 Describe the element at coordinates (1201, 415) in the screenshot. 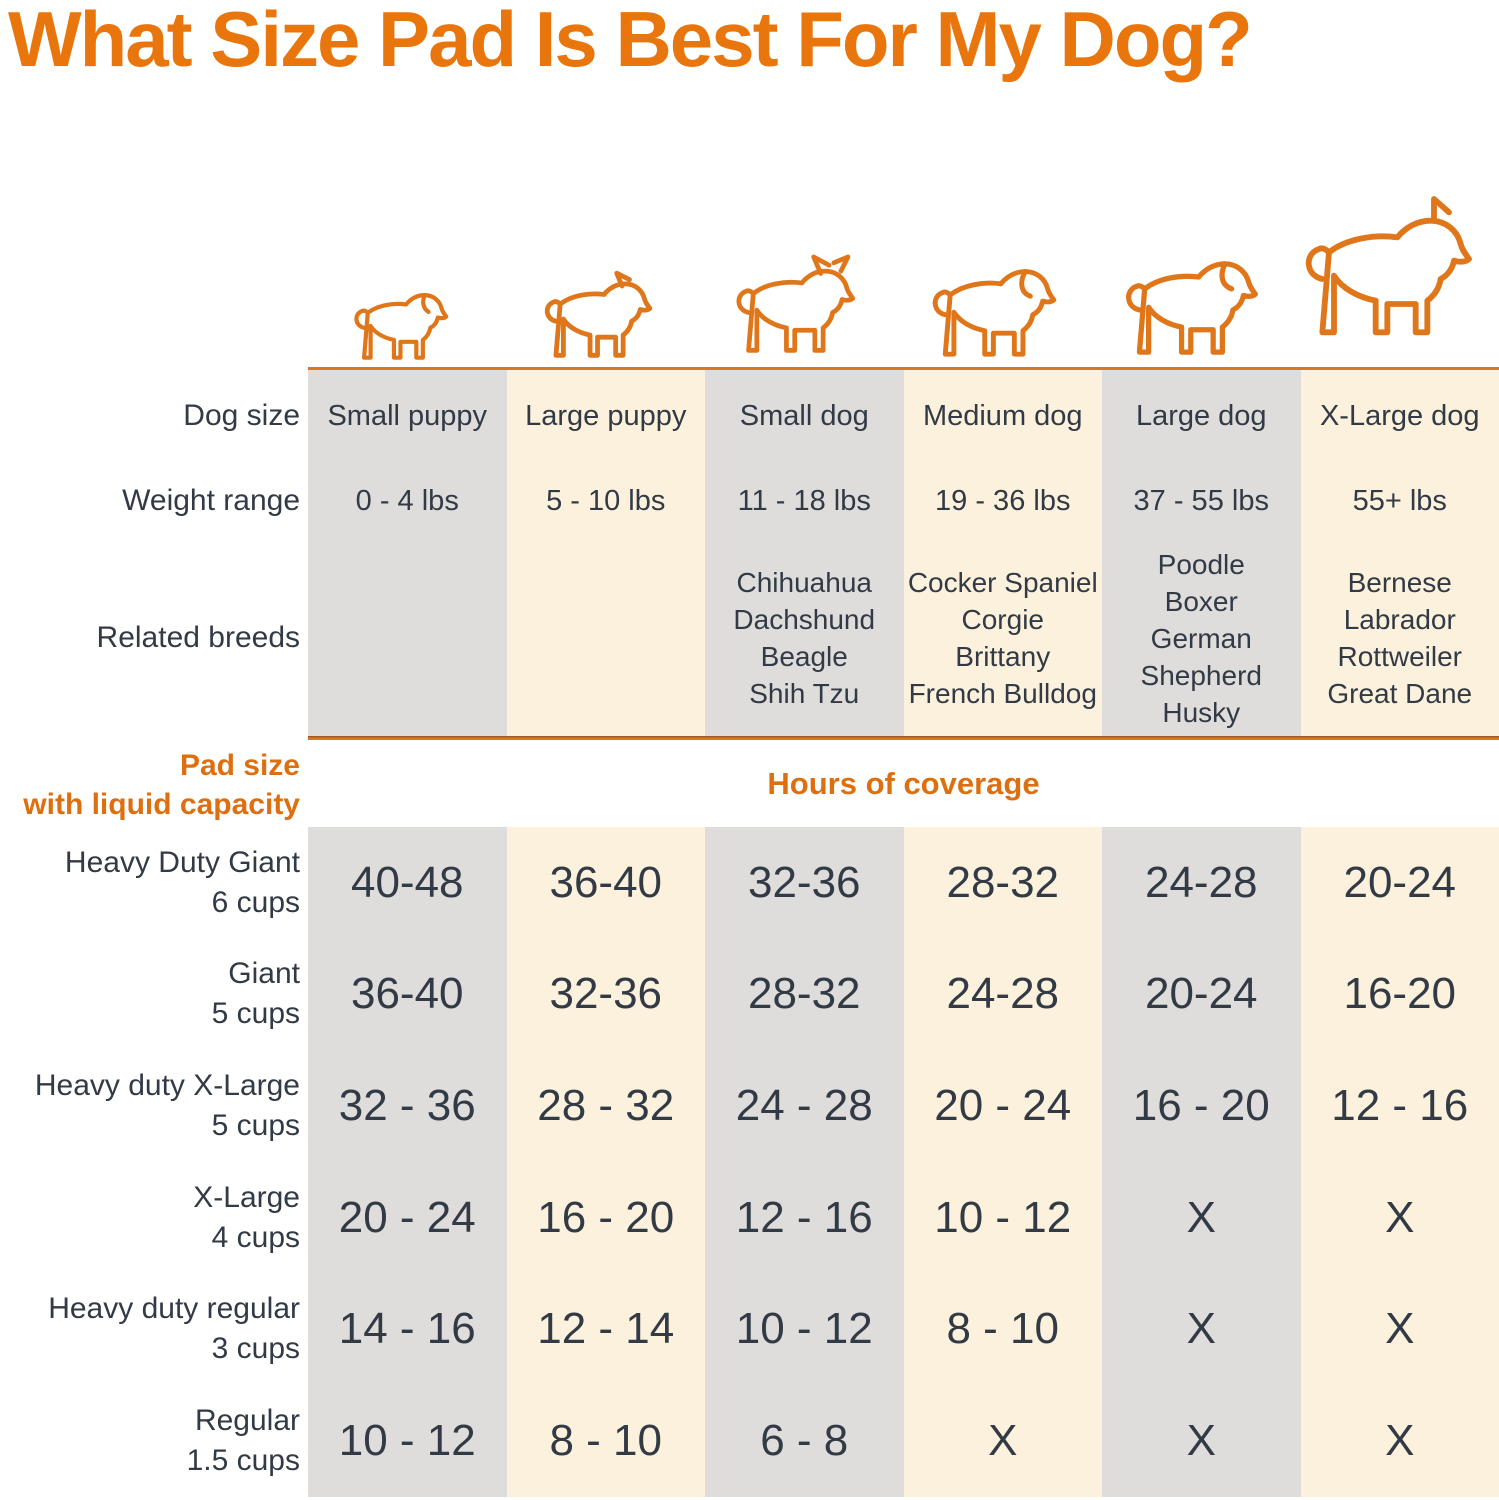

I see `dog-size-value: Large dog` at that location.